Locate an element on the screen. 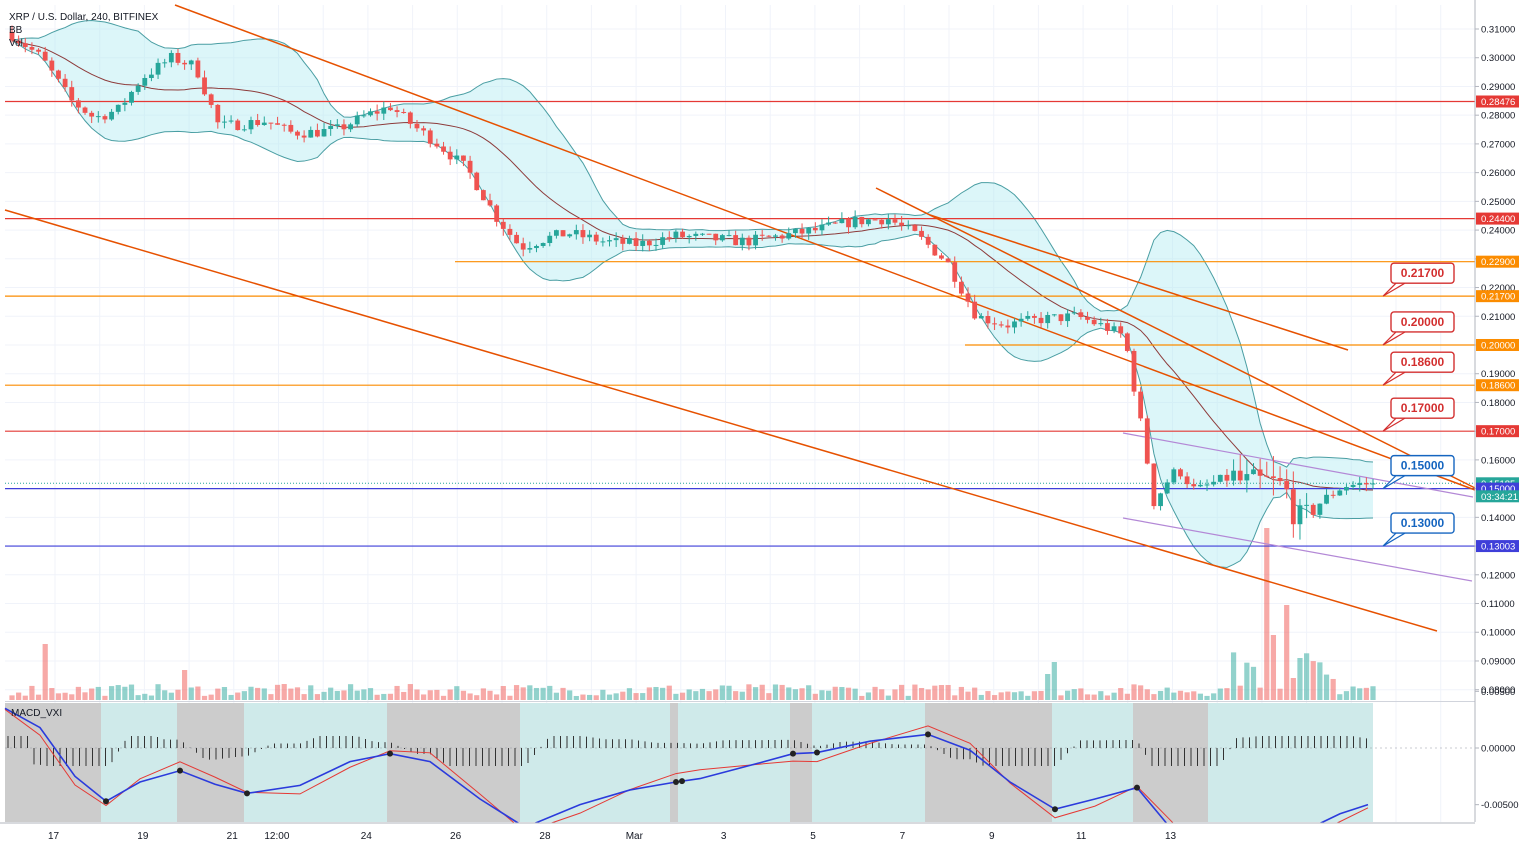 This screenshot has height=852, width=1536. price-tick-label: 0.22000 is located at coordinates (1498, 288).